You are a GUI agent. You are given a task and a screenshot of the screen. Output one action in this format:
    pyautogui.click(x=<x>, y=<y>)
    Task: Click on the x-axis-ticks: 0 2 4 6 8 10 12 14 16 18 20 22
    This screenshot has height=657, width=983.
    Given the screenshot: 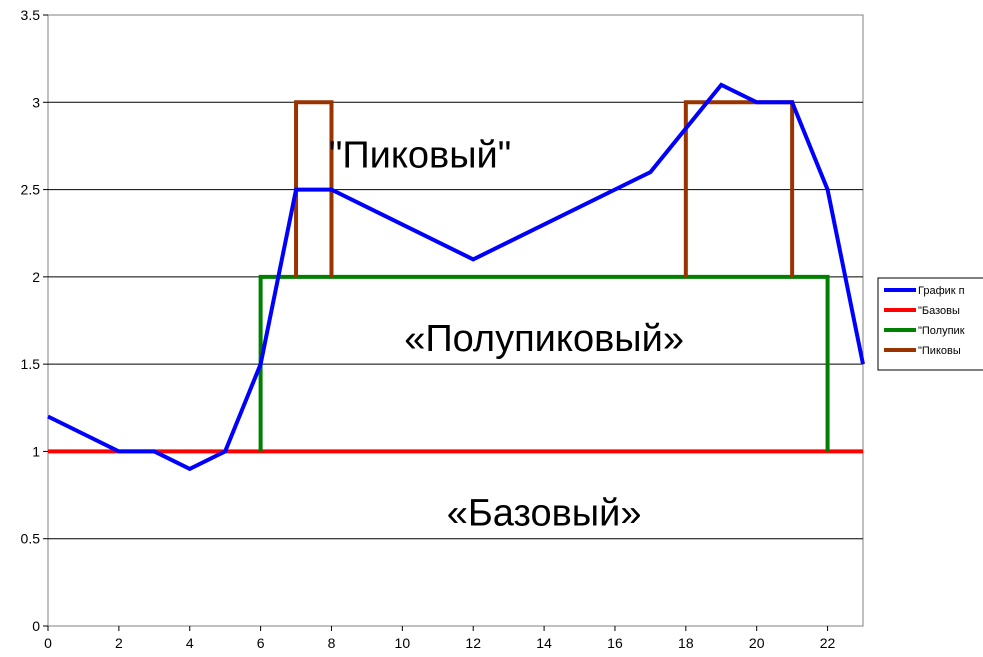 What is the action you would take?
    pyautogui.click(x=440, y=638)
    